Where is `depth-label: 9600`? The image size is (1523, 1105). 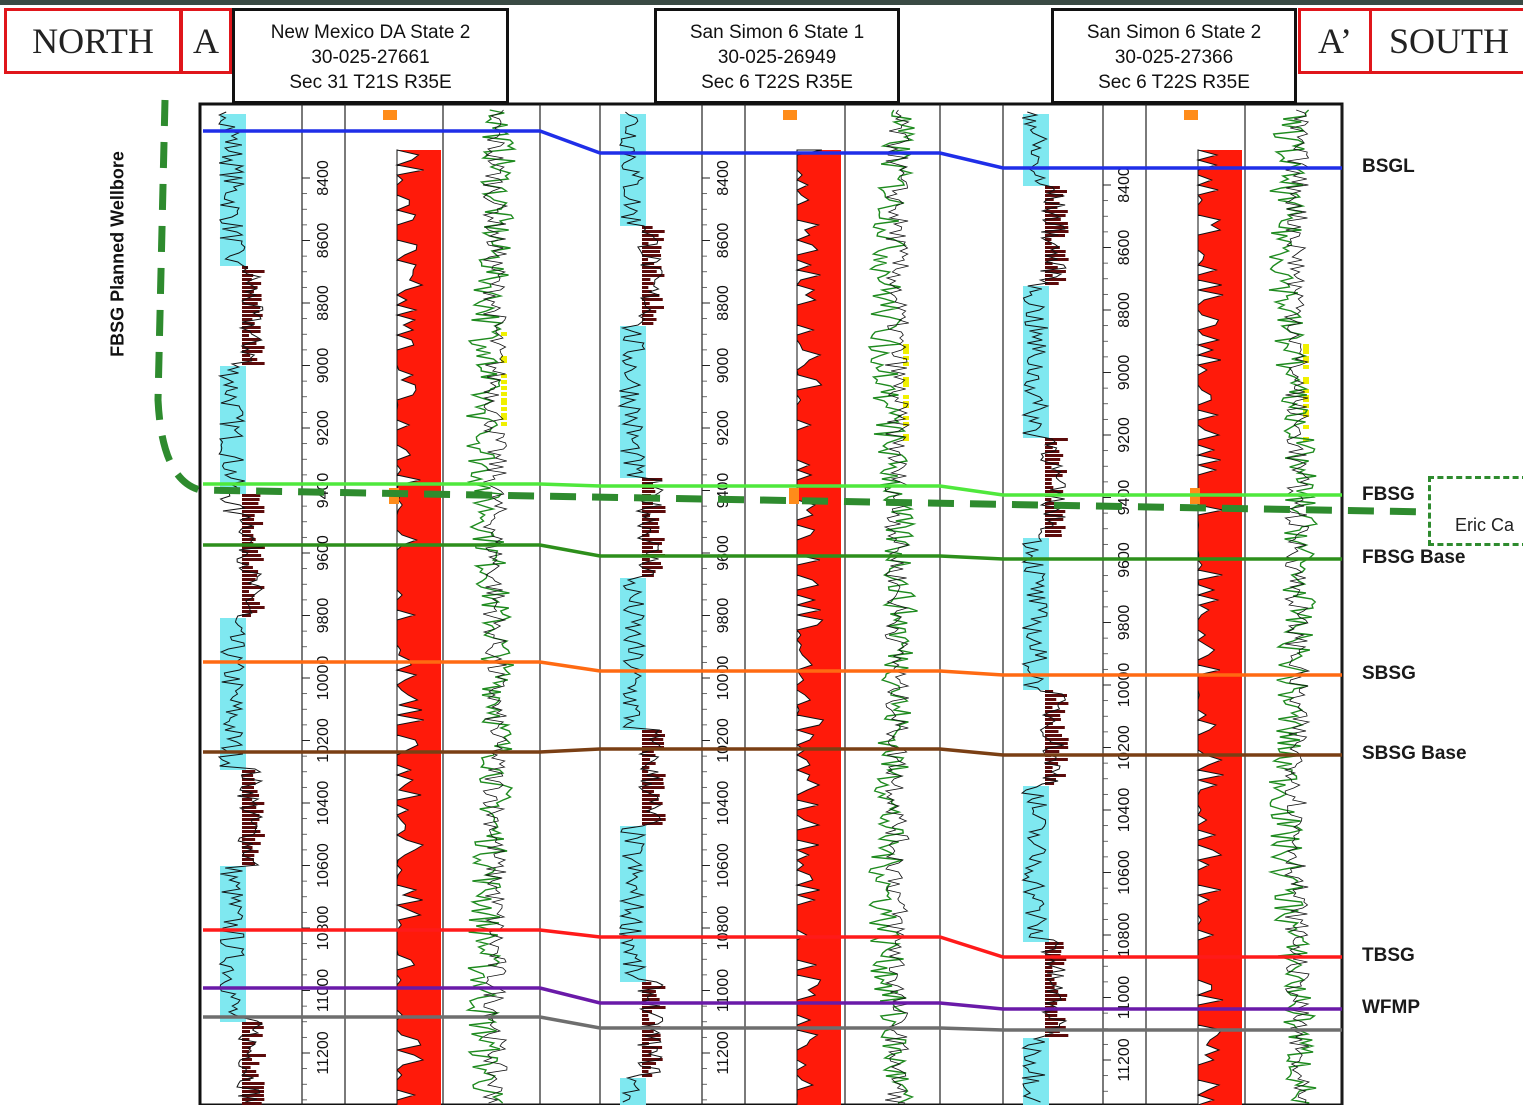 depth-label: 9600 is located at coordinates (723, 553).